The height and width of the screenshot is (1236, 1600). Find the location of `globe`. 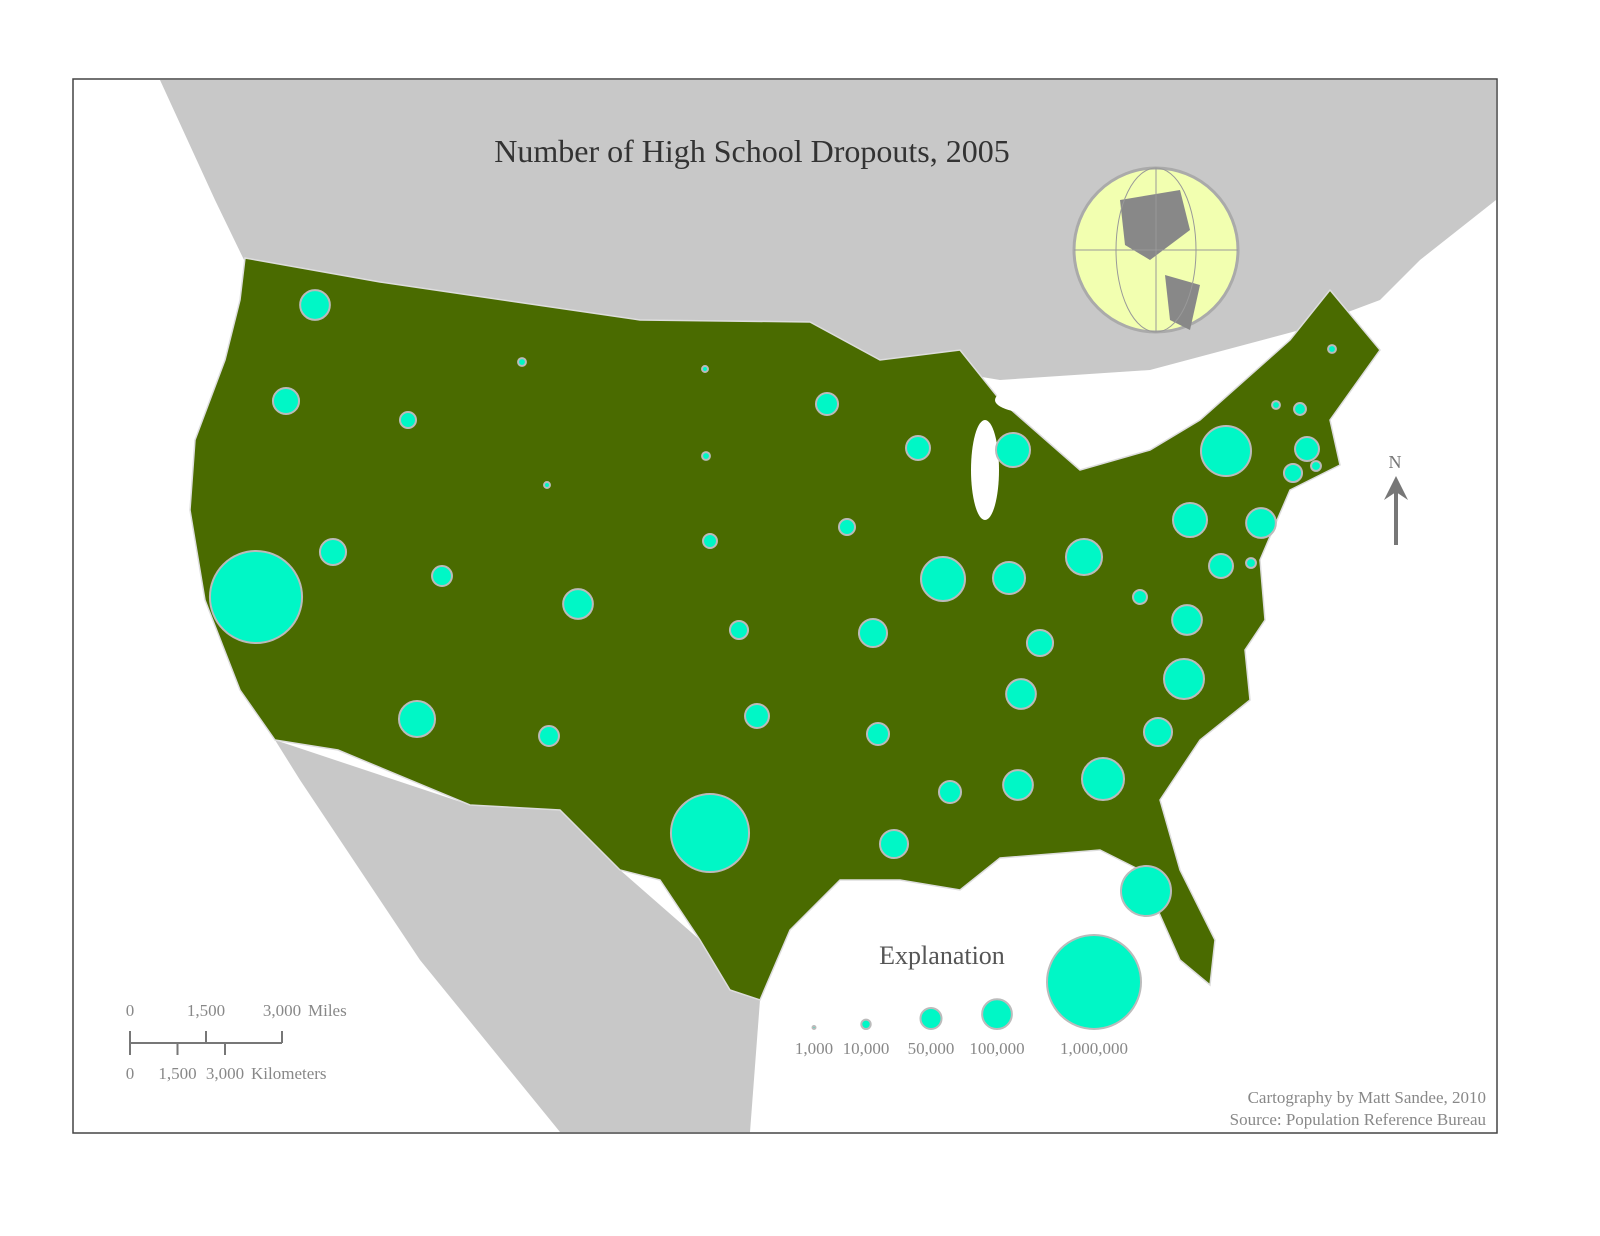

globe is located at coordinates (1156, 250).